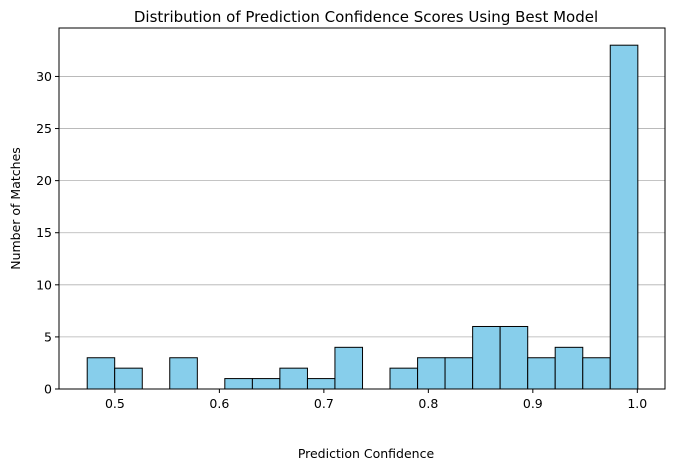 Image resolution: width=686 pixels, height=470 pixels. I want to click on y-tick-label: 5, so click(48, 336).